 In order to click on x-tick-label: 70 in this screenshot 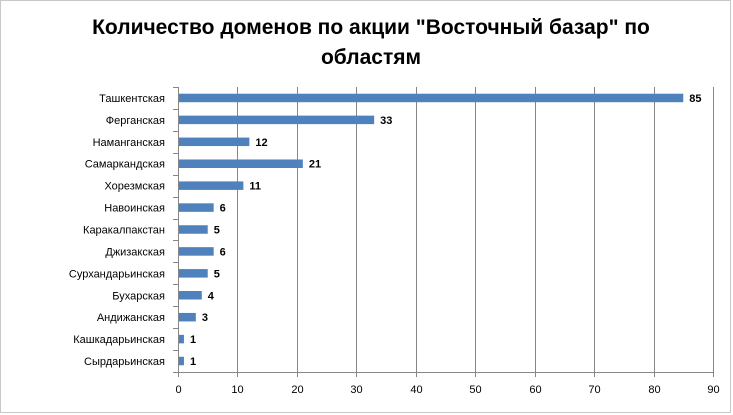, I will do `click(594, 390)`.